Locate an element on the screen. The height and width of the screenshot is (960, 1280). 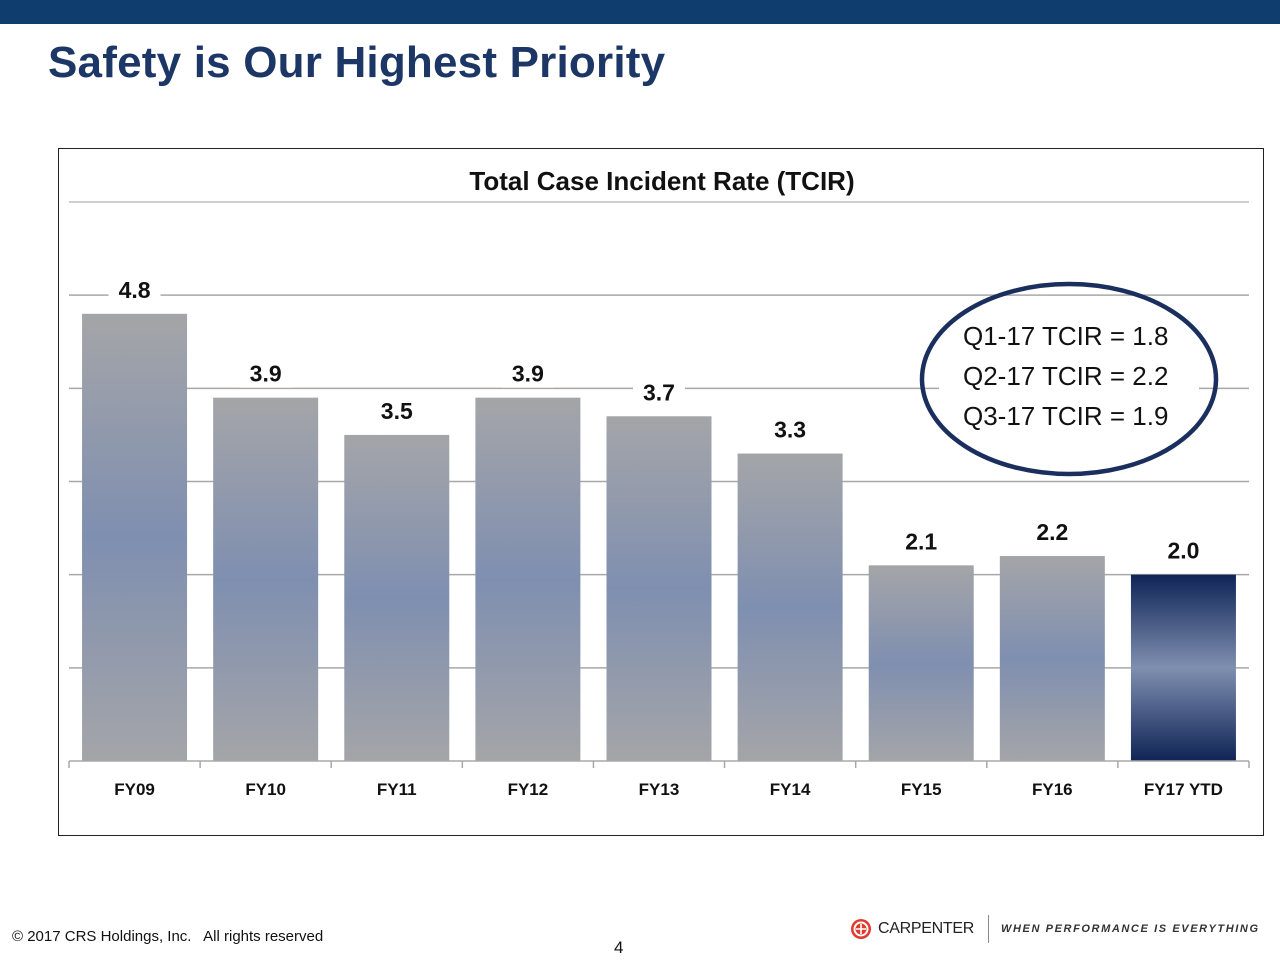
data-label: 3.5 is located at coordinates (397, 411).